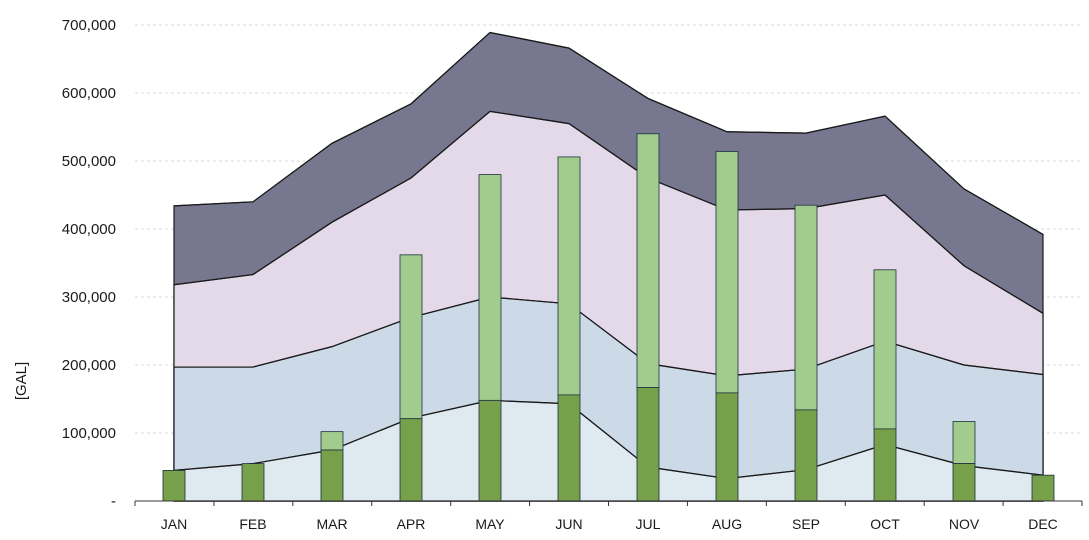 The image size is (1089, 540). What do you see at coordinates (806, 307) in the screenshot?
I see `bar-top-sep` at bounding box center [806, 307].